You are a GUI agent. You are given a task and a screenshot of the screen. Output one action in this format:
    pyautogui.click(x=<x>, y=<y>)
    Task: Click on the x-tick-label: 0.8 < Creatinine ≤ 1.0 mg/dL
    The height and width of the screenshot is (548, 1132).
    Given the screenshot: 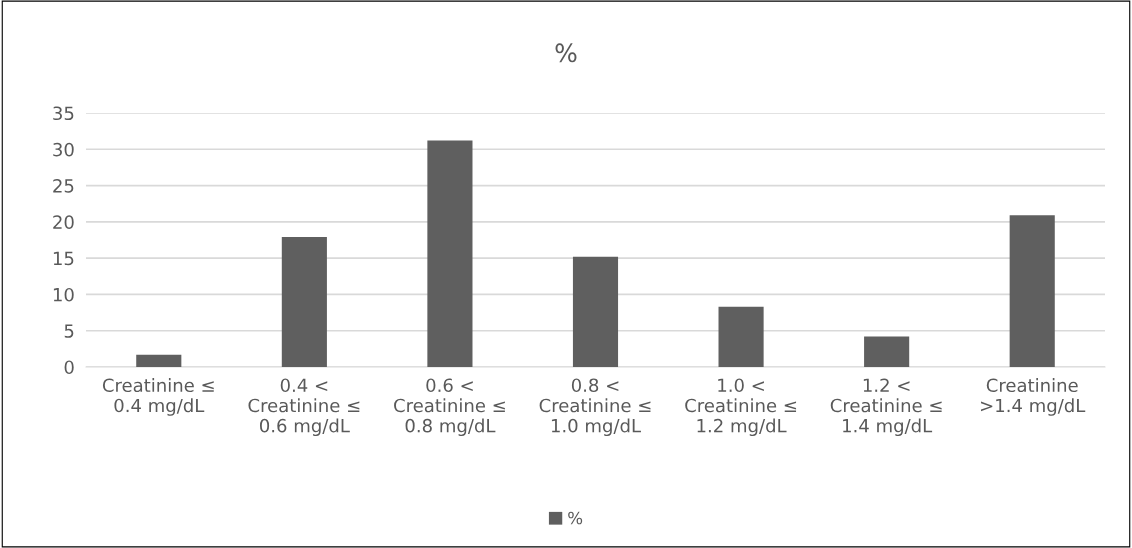 What is the action you would take?
    pyautogui.click(x=595, y=407)
    